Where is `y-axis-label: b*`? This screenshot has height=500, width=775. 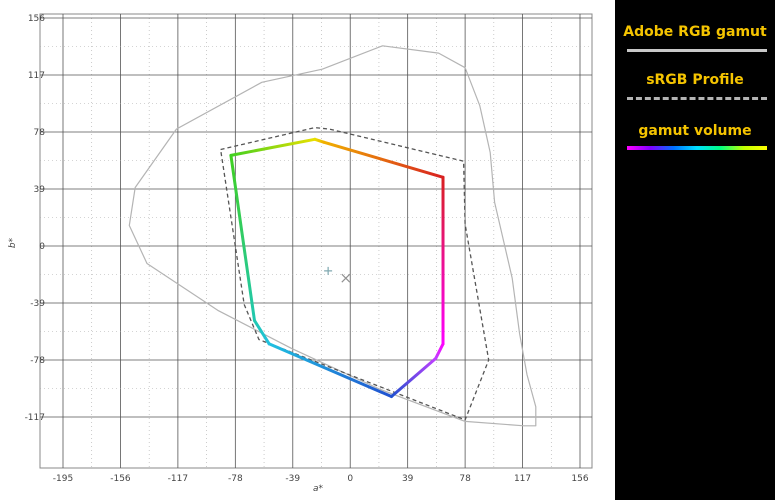
y-axis-label: b* is located at coordinates (13, 242).